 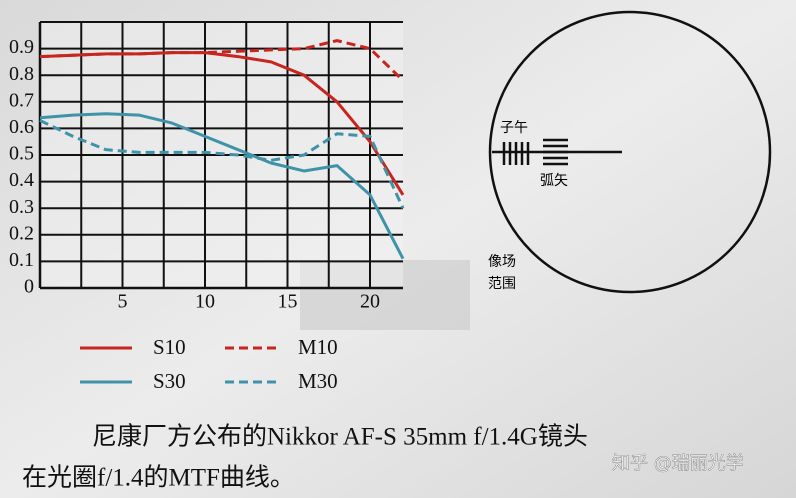 I want to click on y-tick-label: 0.4, so click(x=21, y=180).